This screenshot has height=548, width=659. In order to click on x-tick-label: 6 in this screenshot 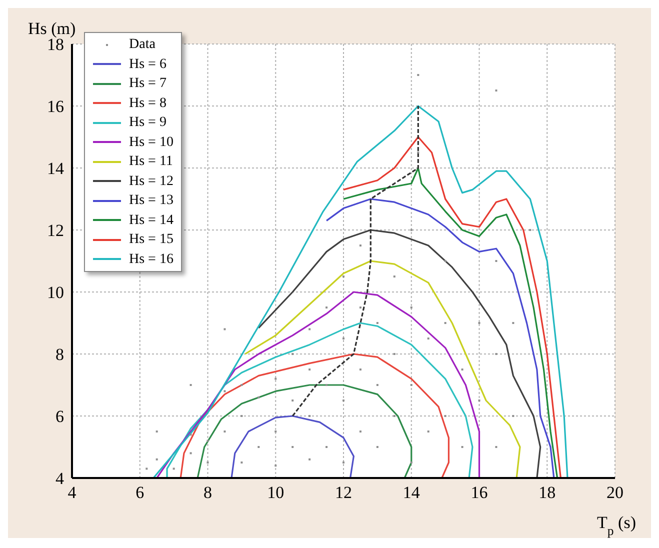, I will do `click(140, 492)`.